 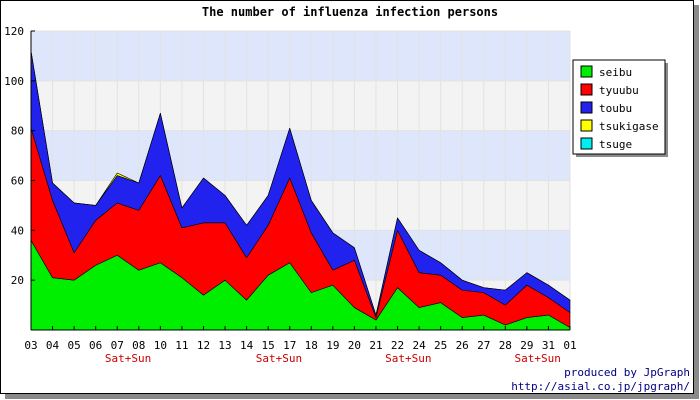 I want to click on x-tick-label: 14, so click(x=247, y=345).